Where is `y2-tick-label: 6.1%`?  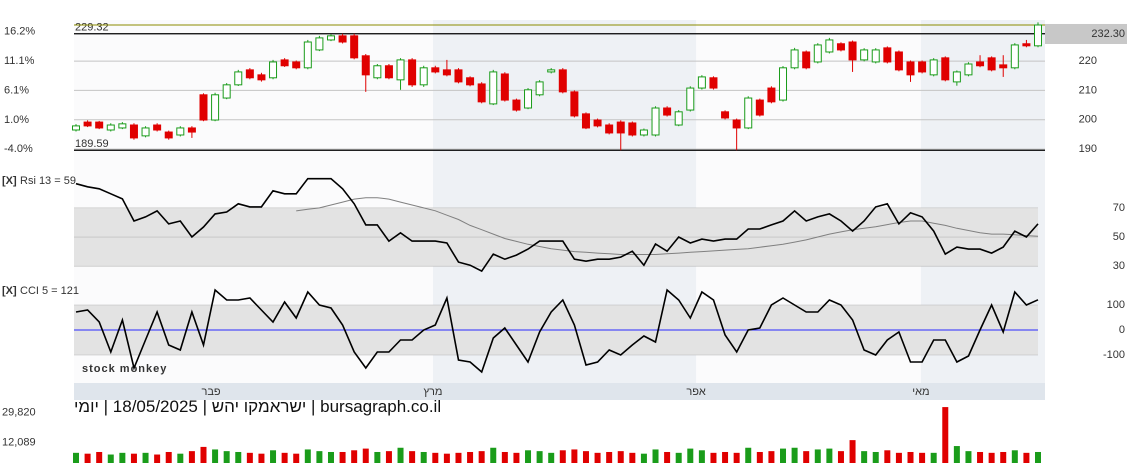 y2-tick-label: 6.1% is located at coordinates (16, 90).